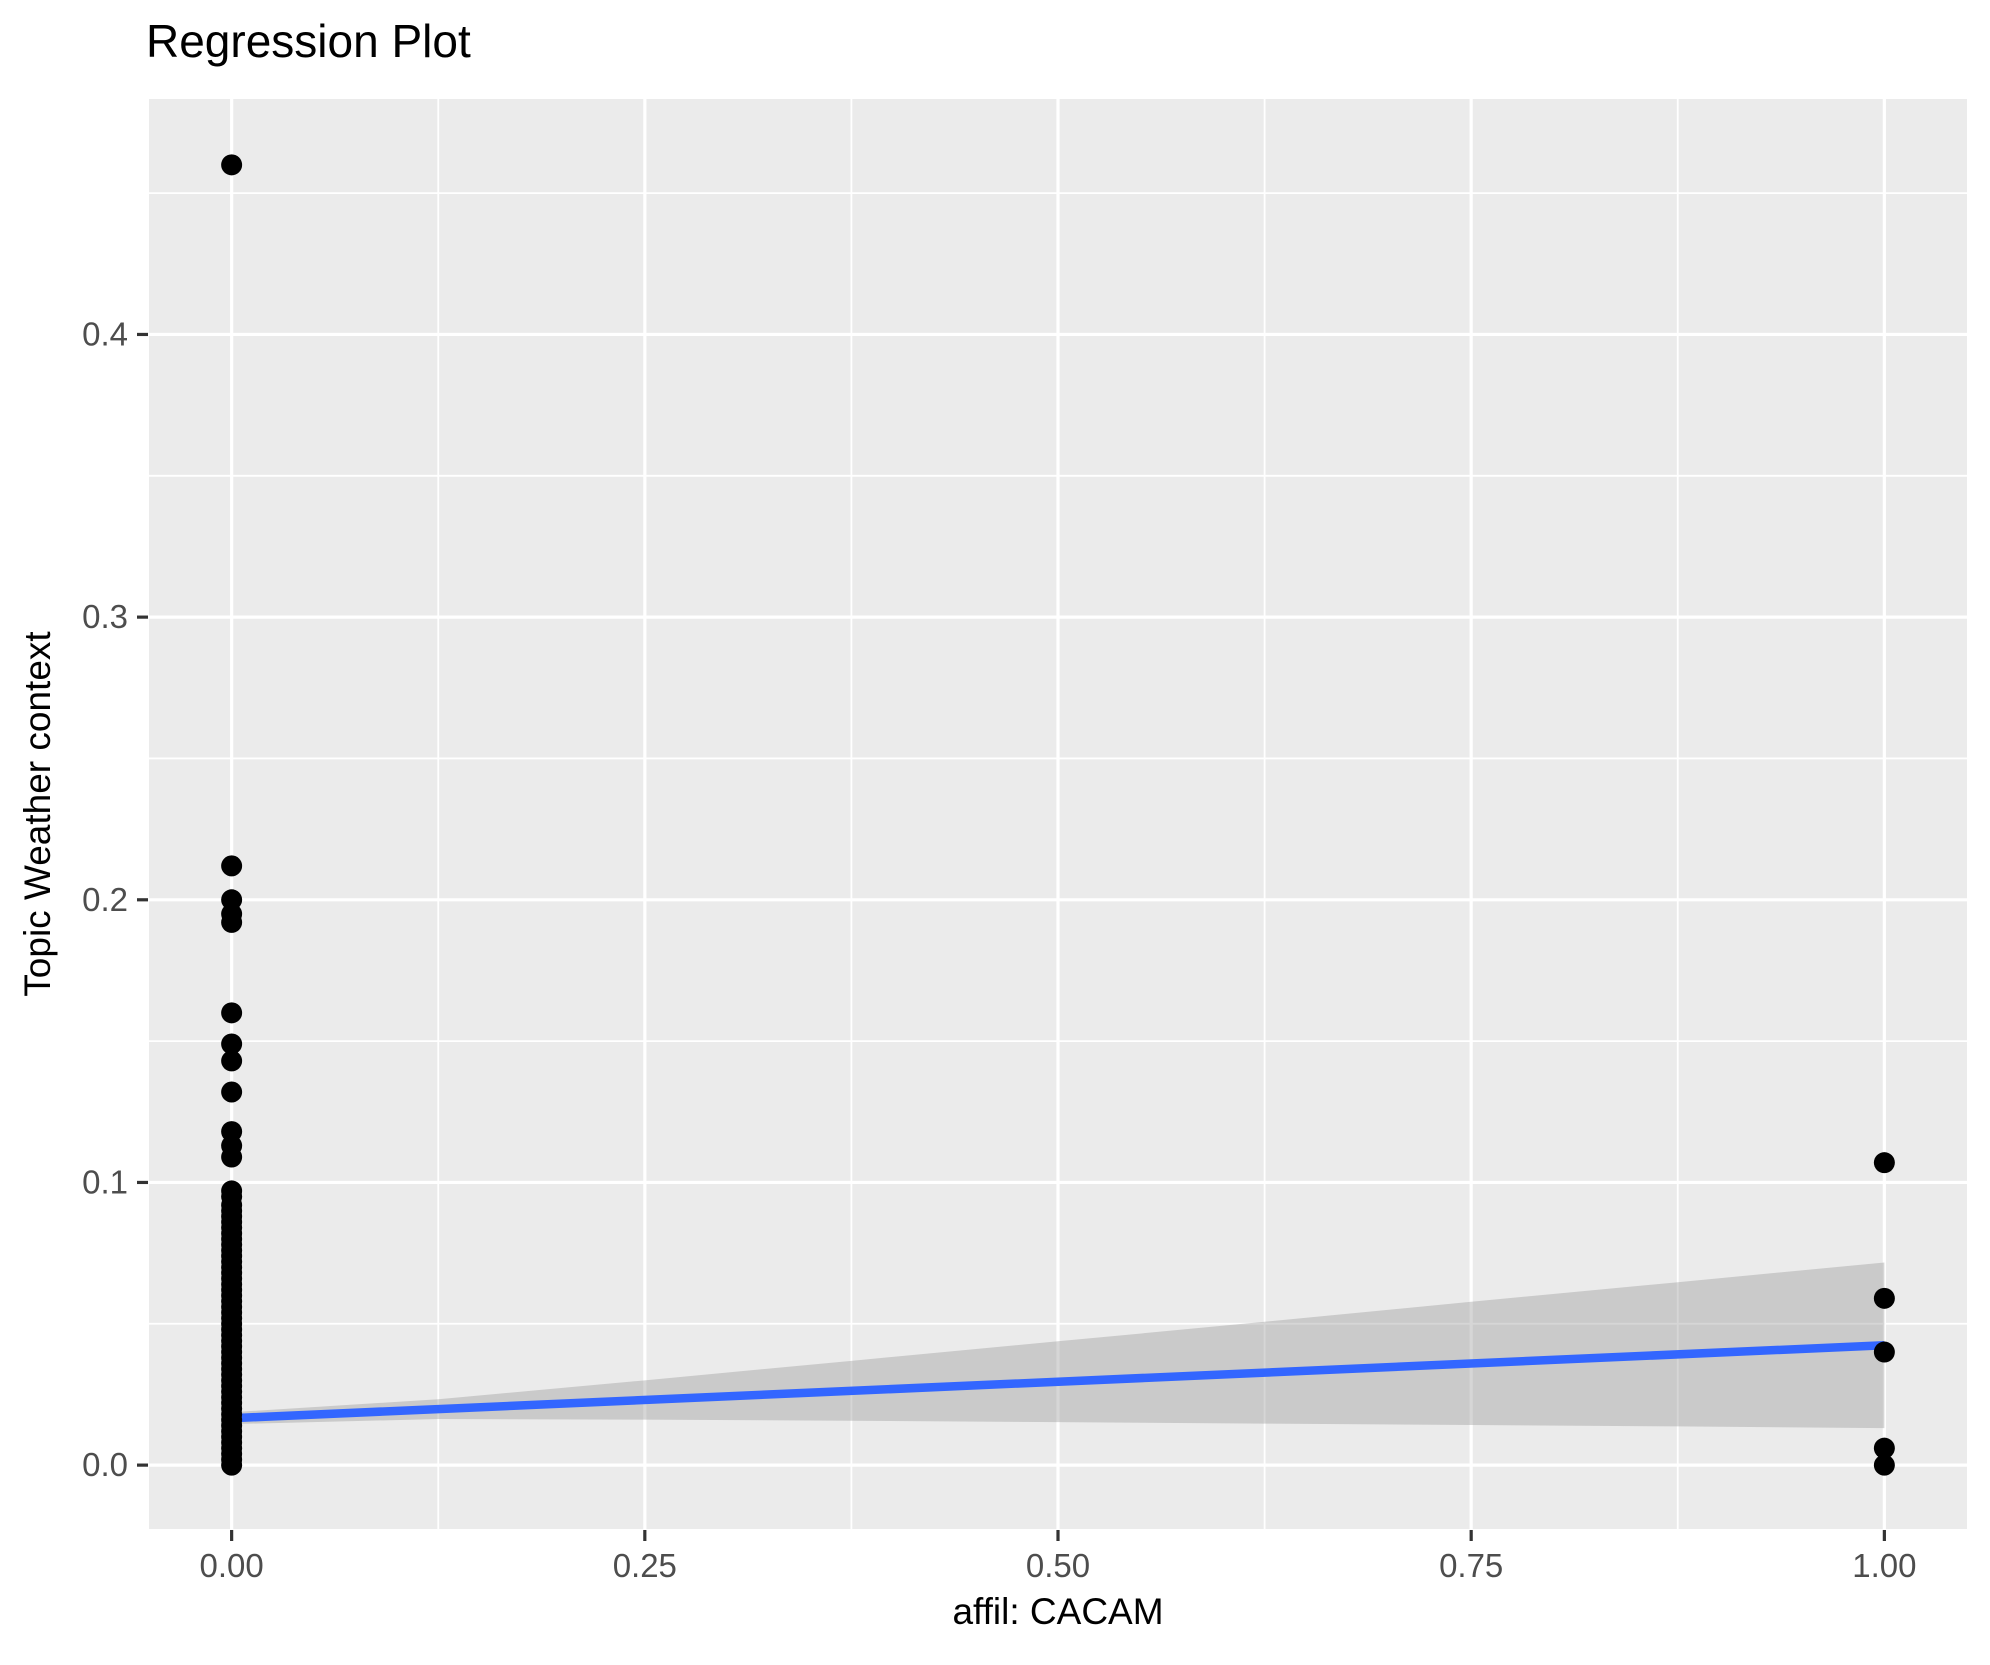 The width and height of the screenshot is (1990, 1665). Describe the element at coordinates (645, 1565) in the screenshot. I see `x-tick-label: 0.25` at that location.